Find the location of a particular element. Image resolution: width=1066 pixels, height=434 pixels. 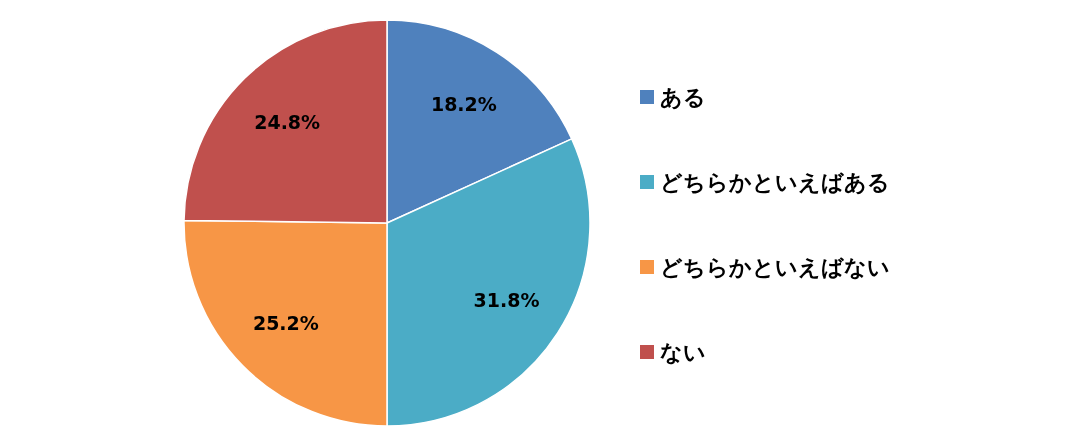

legend-label: ない is located at coordinates (683, 352).